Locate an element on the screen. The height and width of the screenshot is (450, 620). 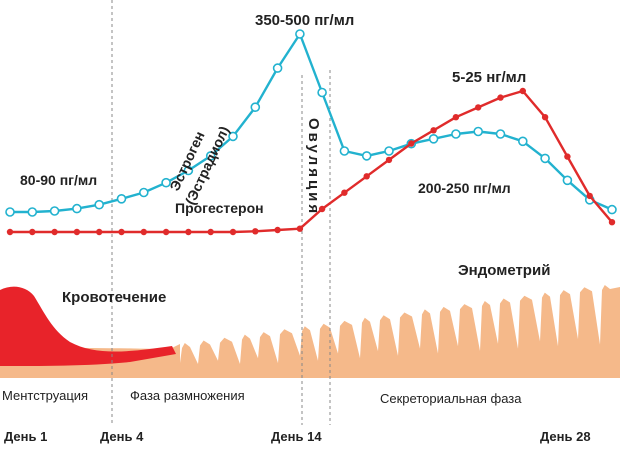
bleeding-area is located at coordinates (88, 332).